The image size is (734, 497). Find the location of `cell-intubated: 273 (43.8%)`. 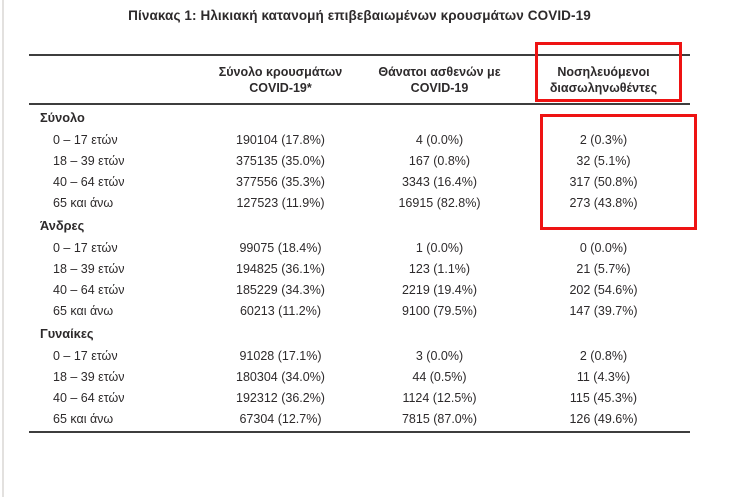

cell-intubated: 273 (43.8%) is located at coordinates (603, 202).